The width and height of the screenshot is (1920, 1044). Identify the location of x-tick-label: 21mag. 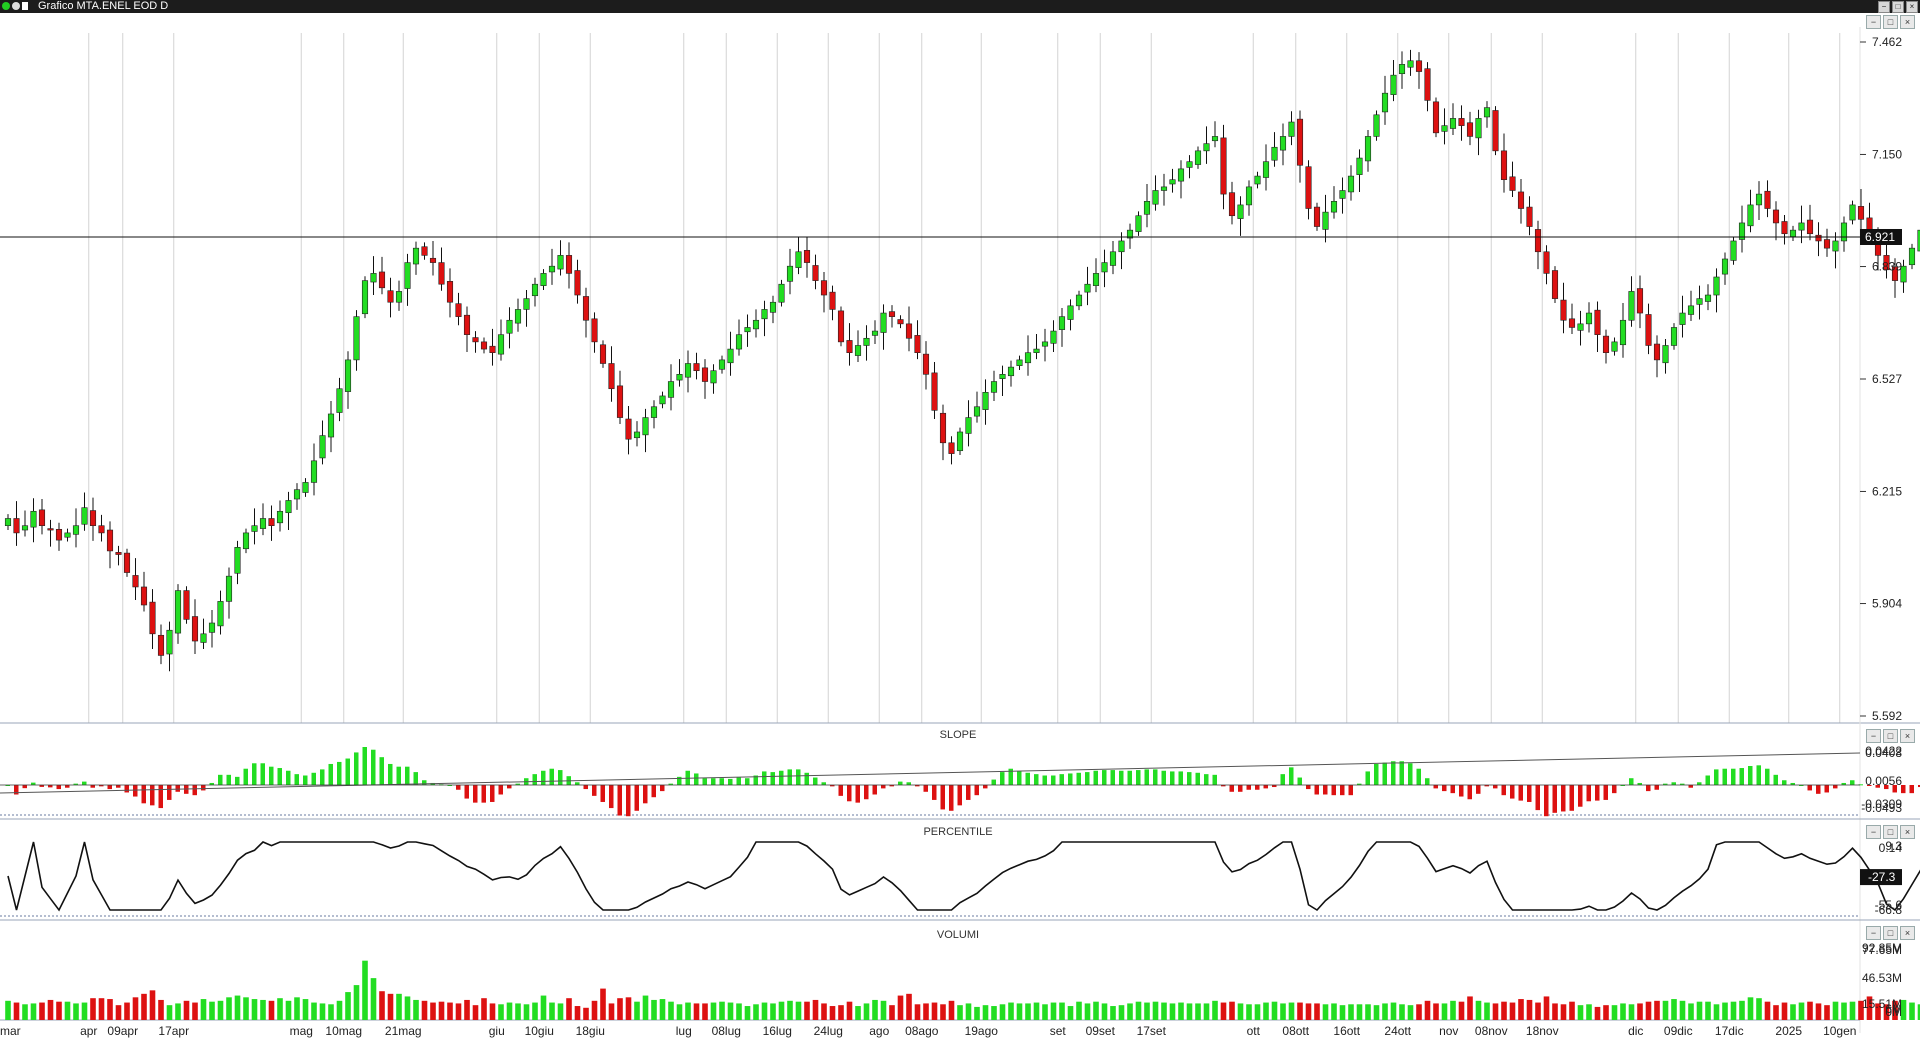
(403, 1031).